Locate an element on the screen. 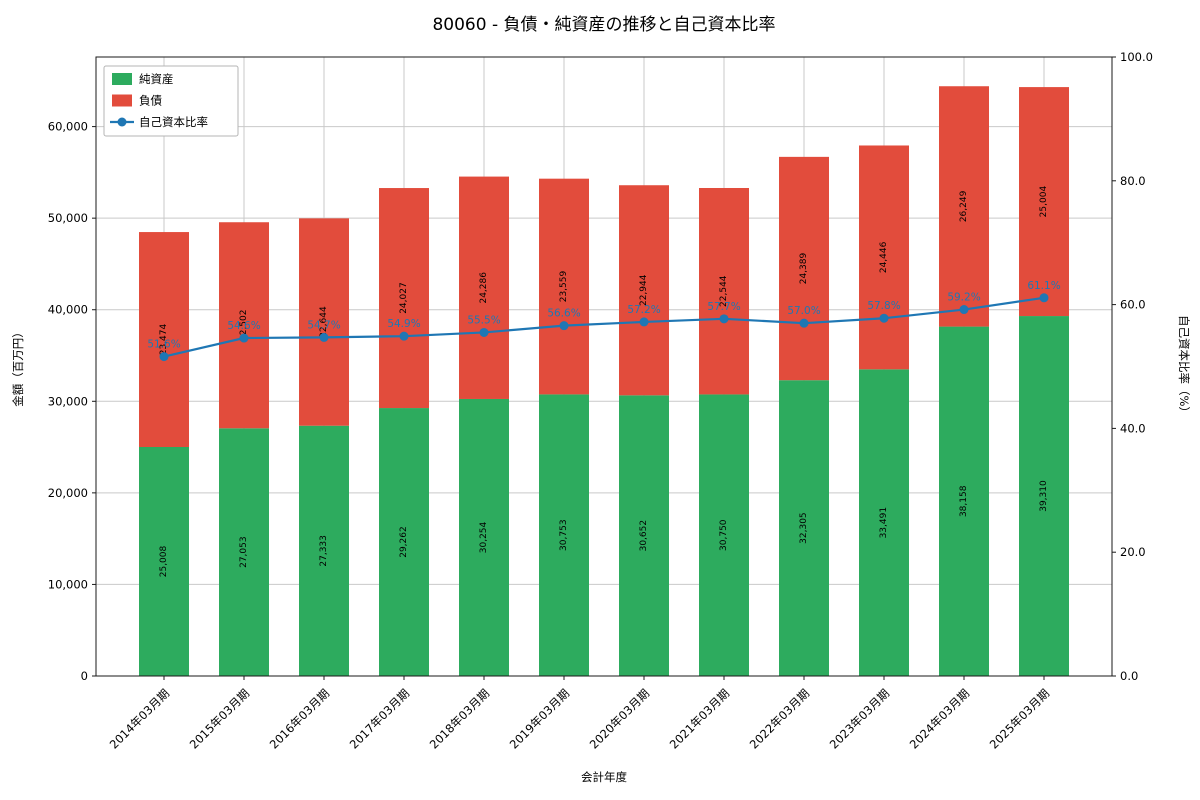  legend-label-equity-ratio: 自己資本比率 is located at coordinates (173, 122).